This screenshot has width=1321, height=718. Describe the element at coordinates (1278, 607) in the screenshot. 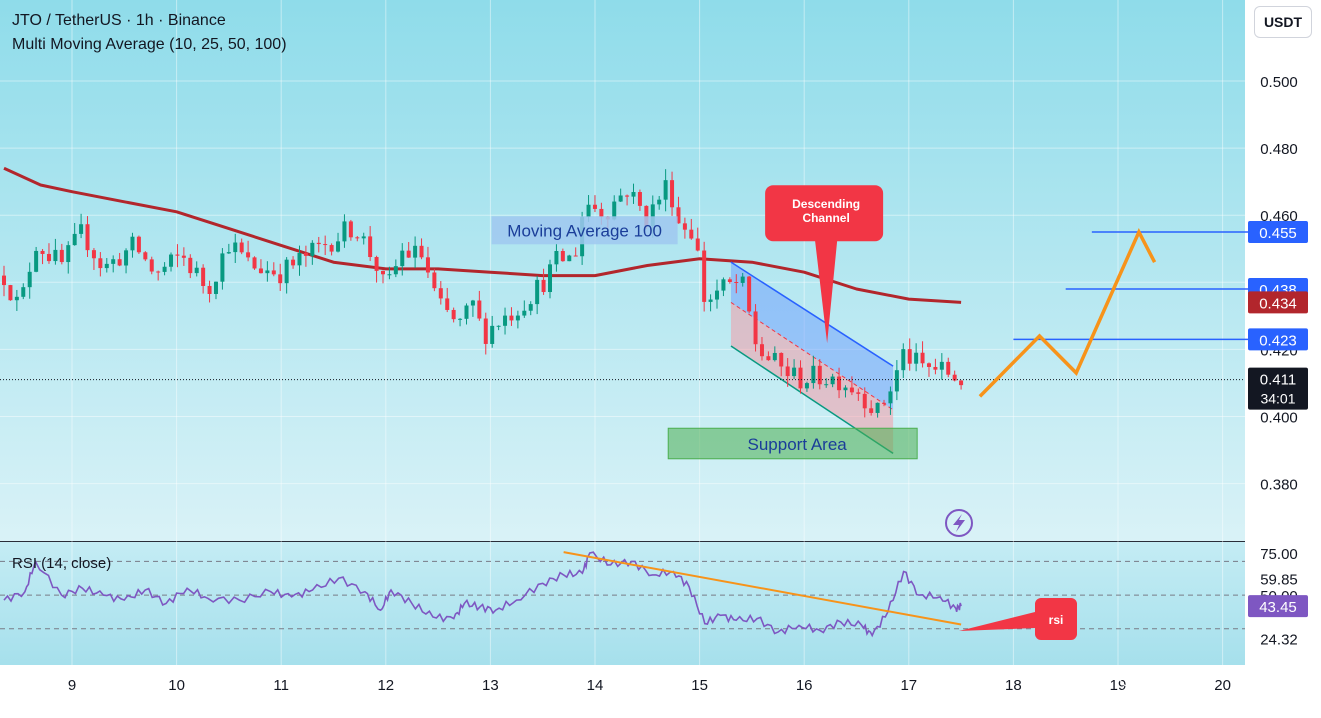

I see `rsi-current-text: 43.45` at that location.